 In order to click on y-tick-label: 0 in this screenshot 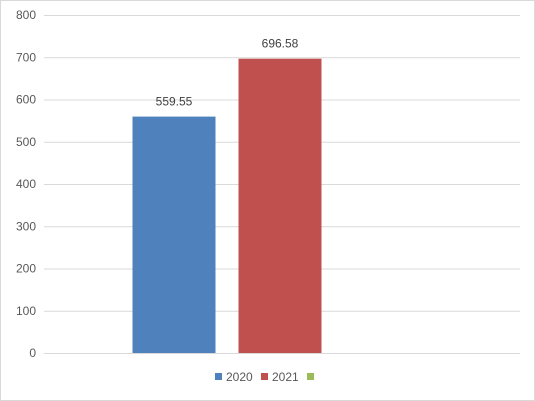, I will do `click(32, 353)`.